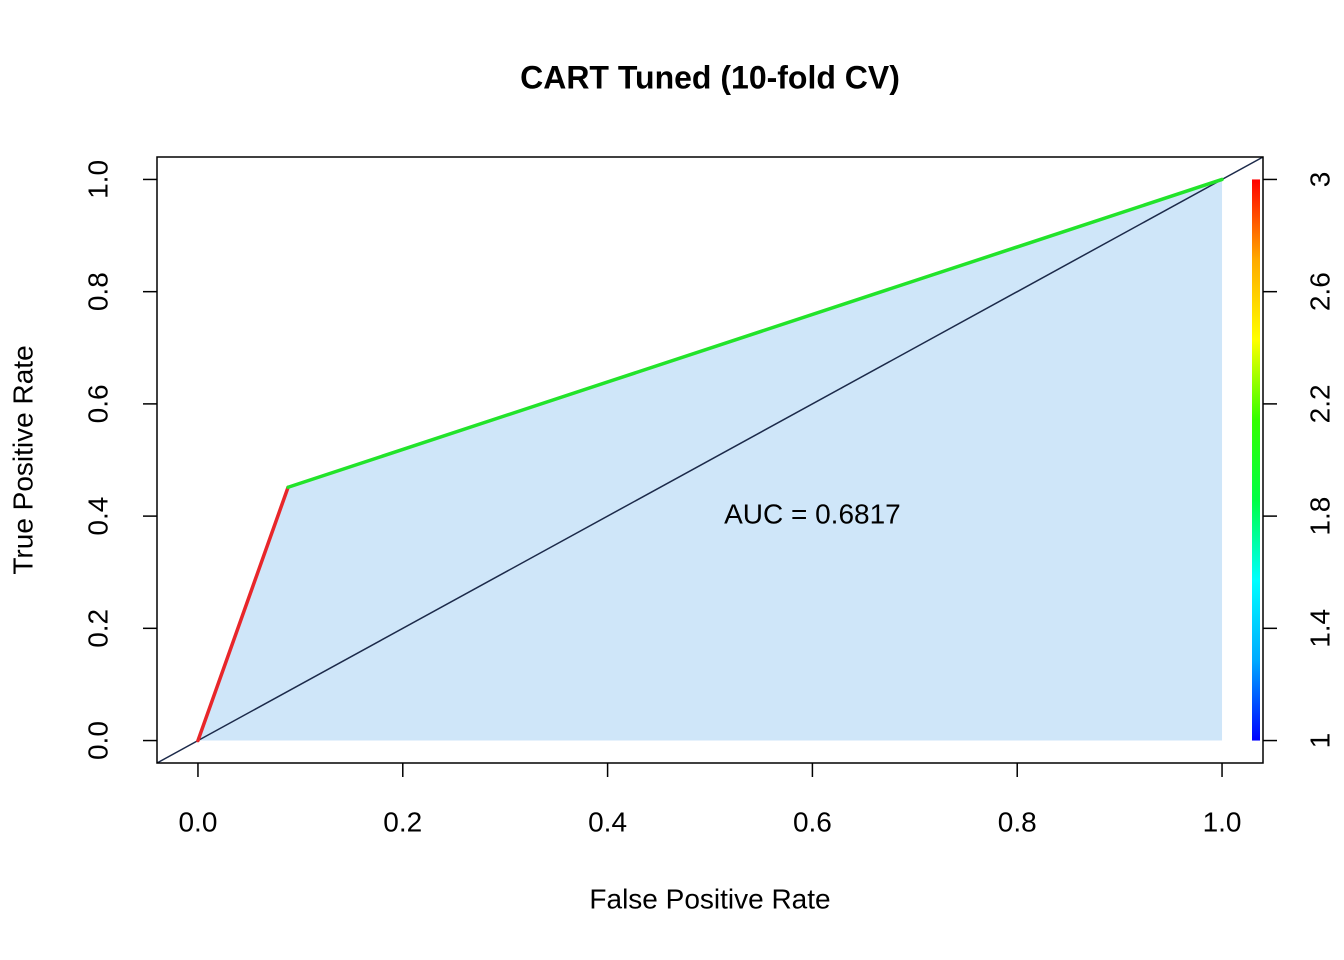 Image resolution: width=1344 pixels, height=960 pixels. What do you see at coordinates (97, 403) in the screenshot?
I see `y-tick-label: 0.6` at bounding box center [97, 403].